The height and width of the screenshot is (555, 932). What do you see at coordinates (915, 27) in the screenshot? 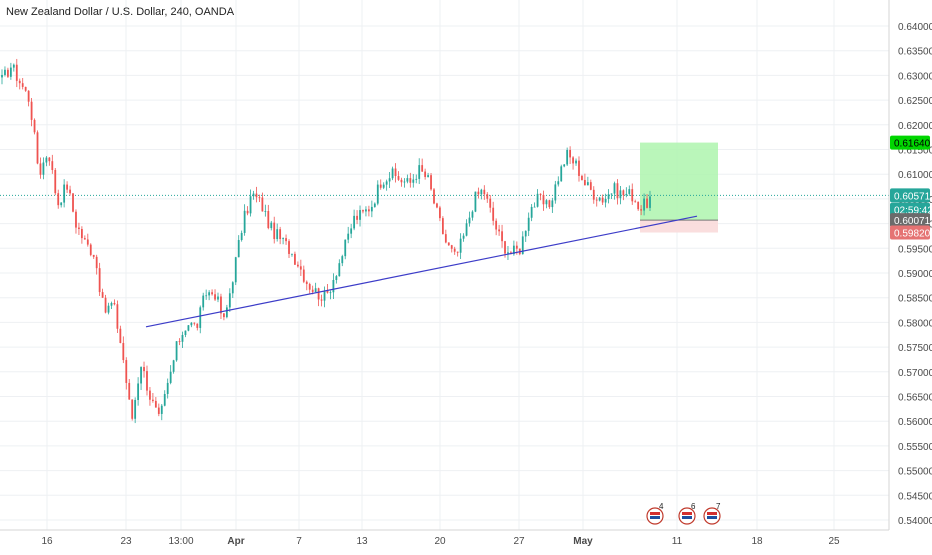
I see `price-tick-label: 0.64000` at bounding box center [915, 27].